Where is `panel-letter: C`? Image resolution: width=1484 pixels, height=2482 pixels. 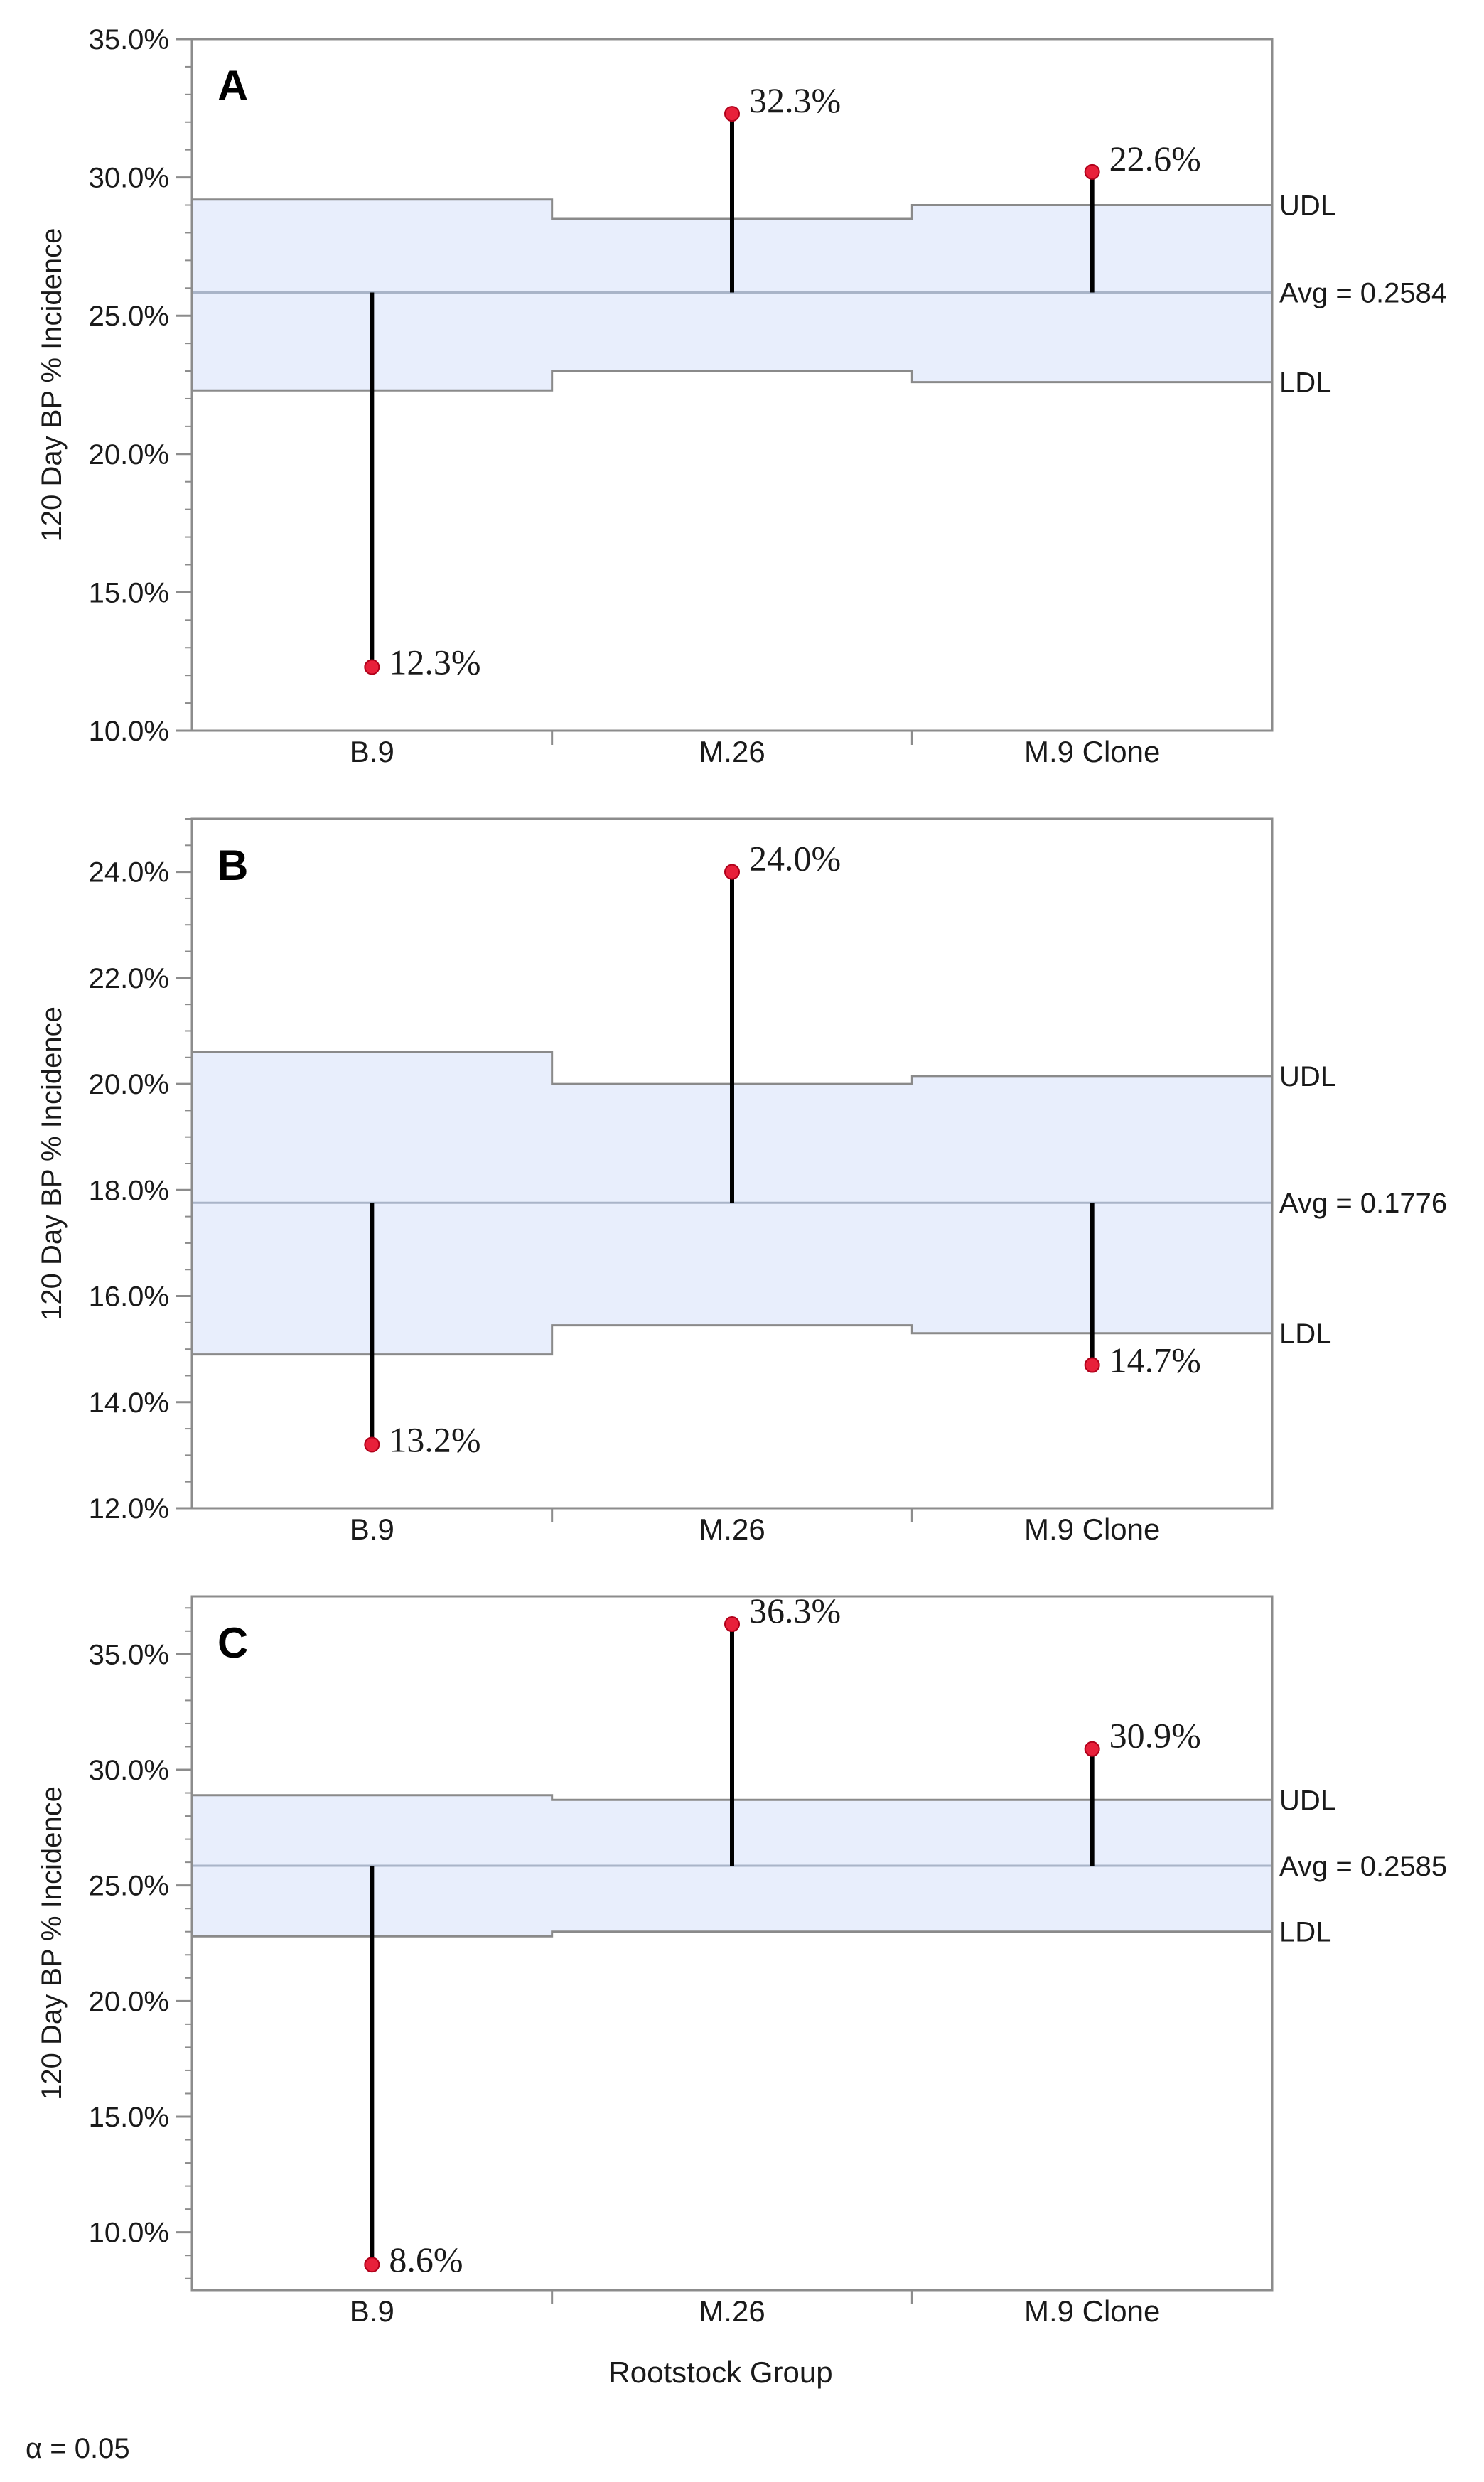
panel-letter: C is located at coordinates (233, 1643).